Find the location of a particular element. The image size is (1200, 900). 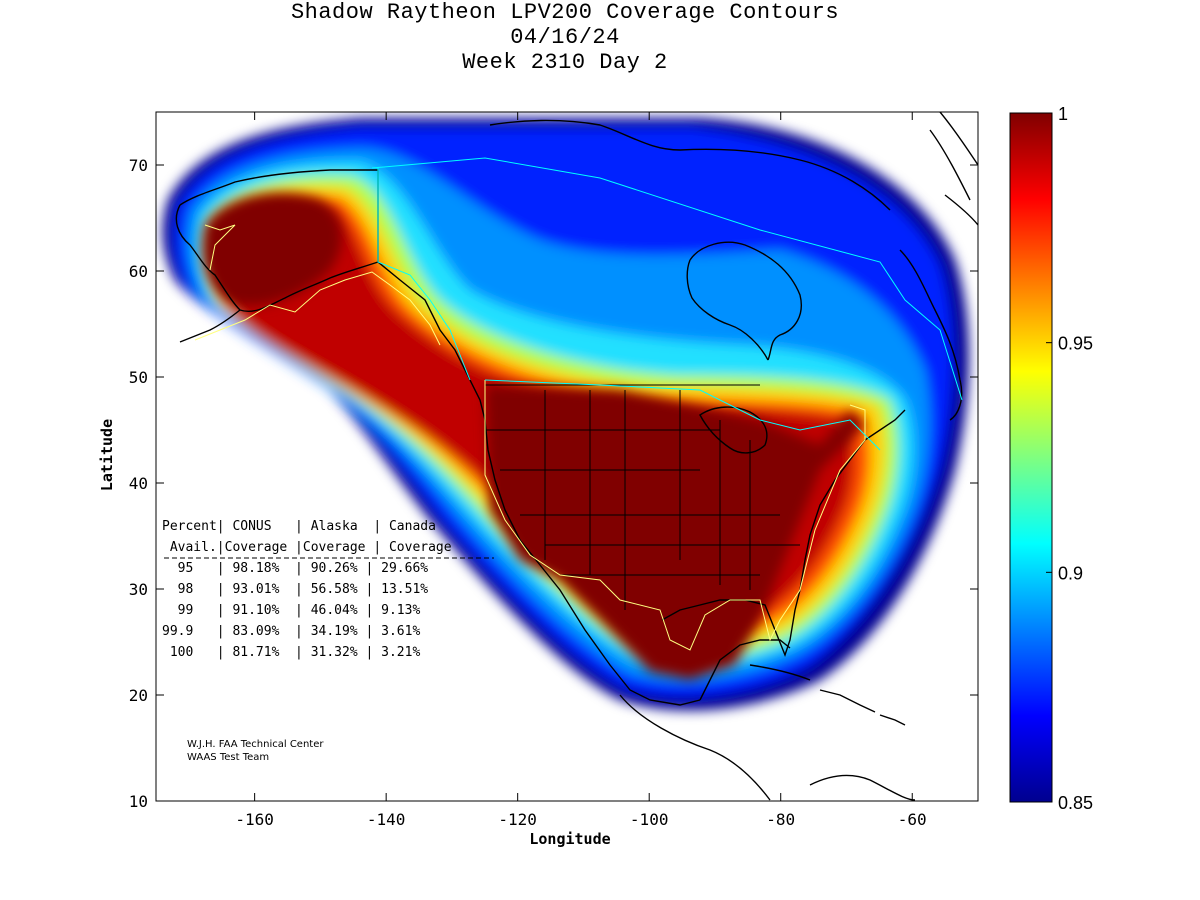

contour-1.00-conus is located at coordinates (675, 532).